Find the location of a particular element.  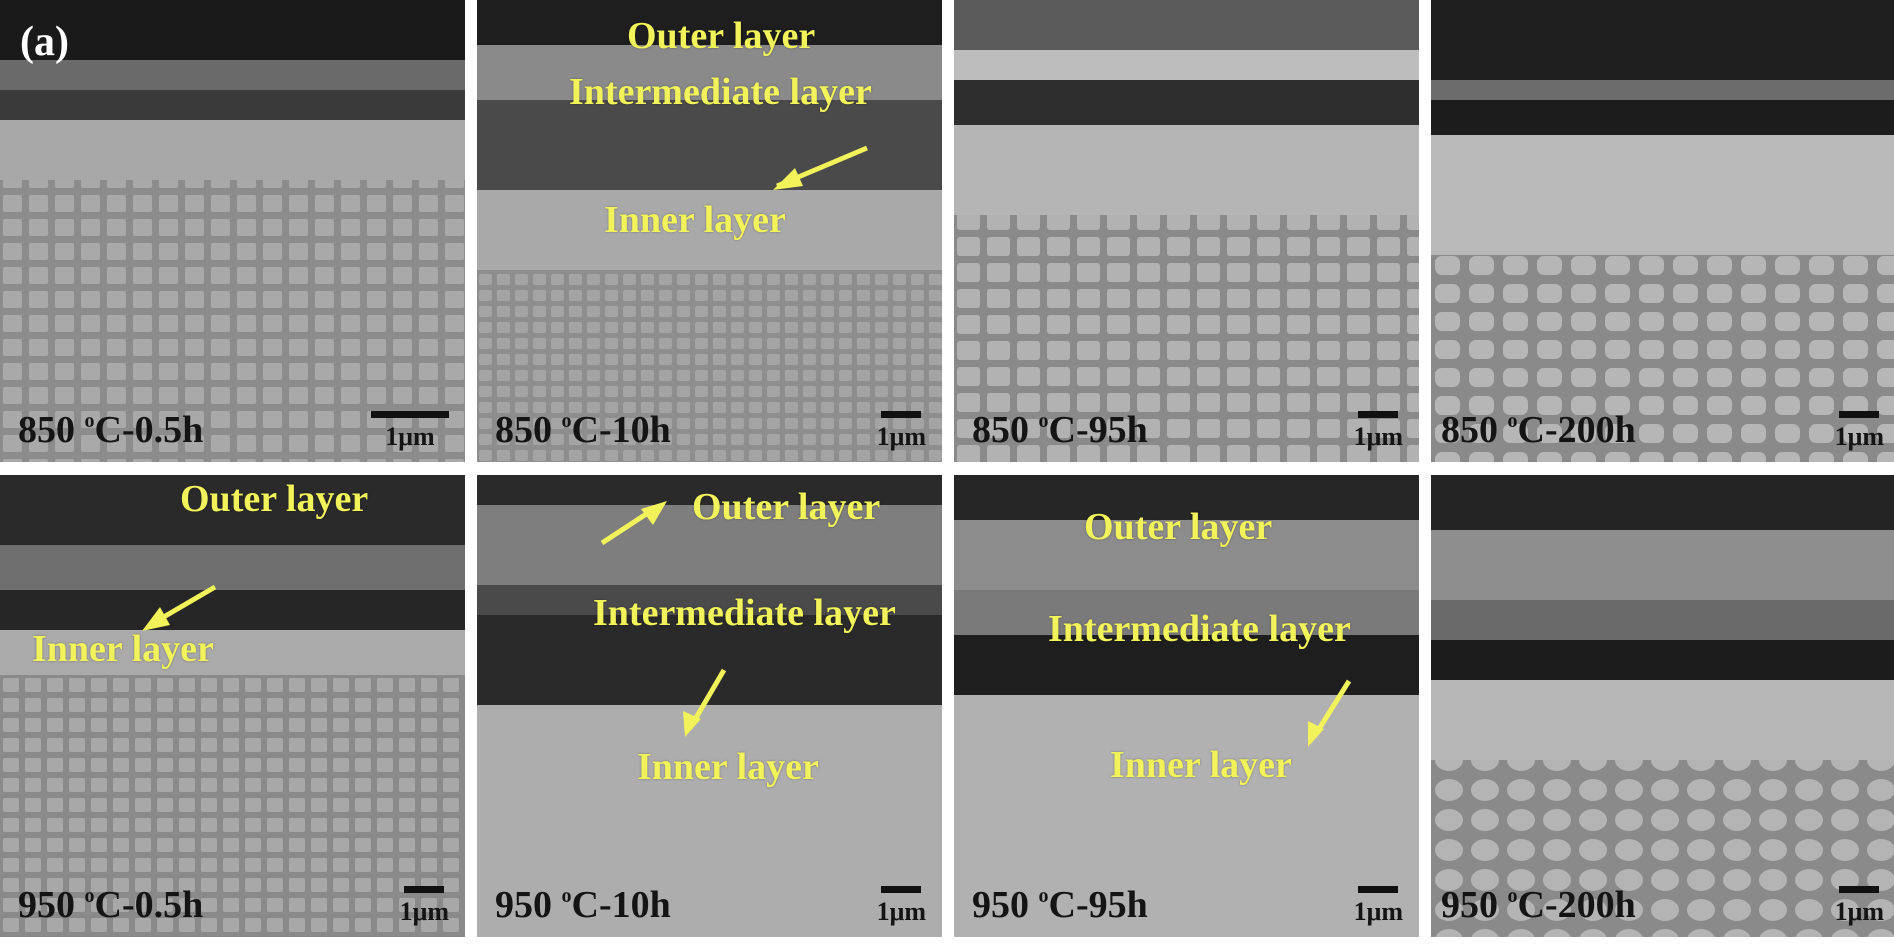

condition-label: 950 oC-95h is located at coordinates (1060, 905).